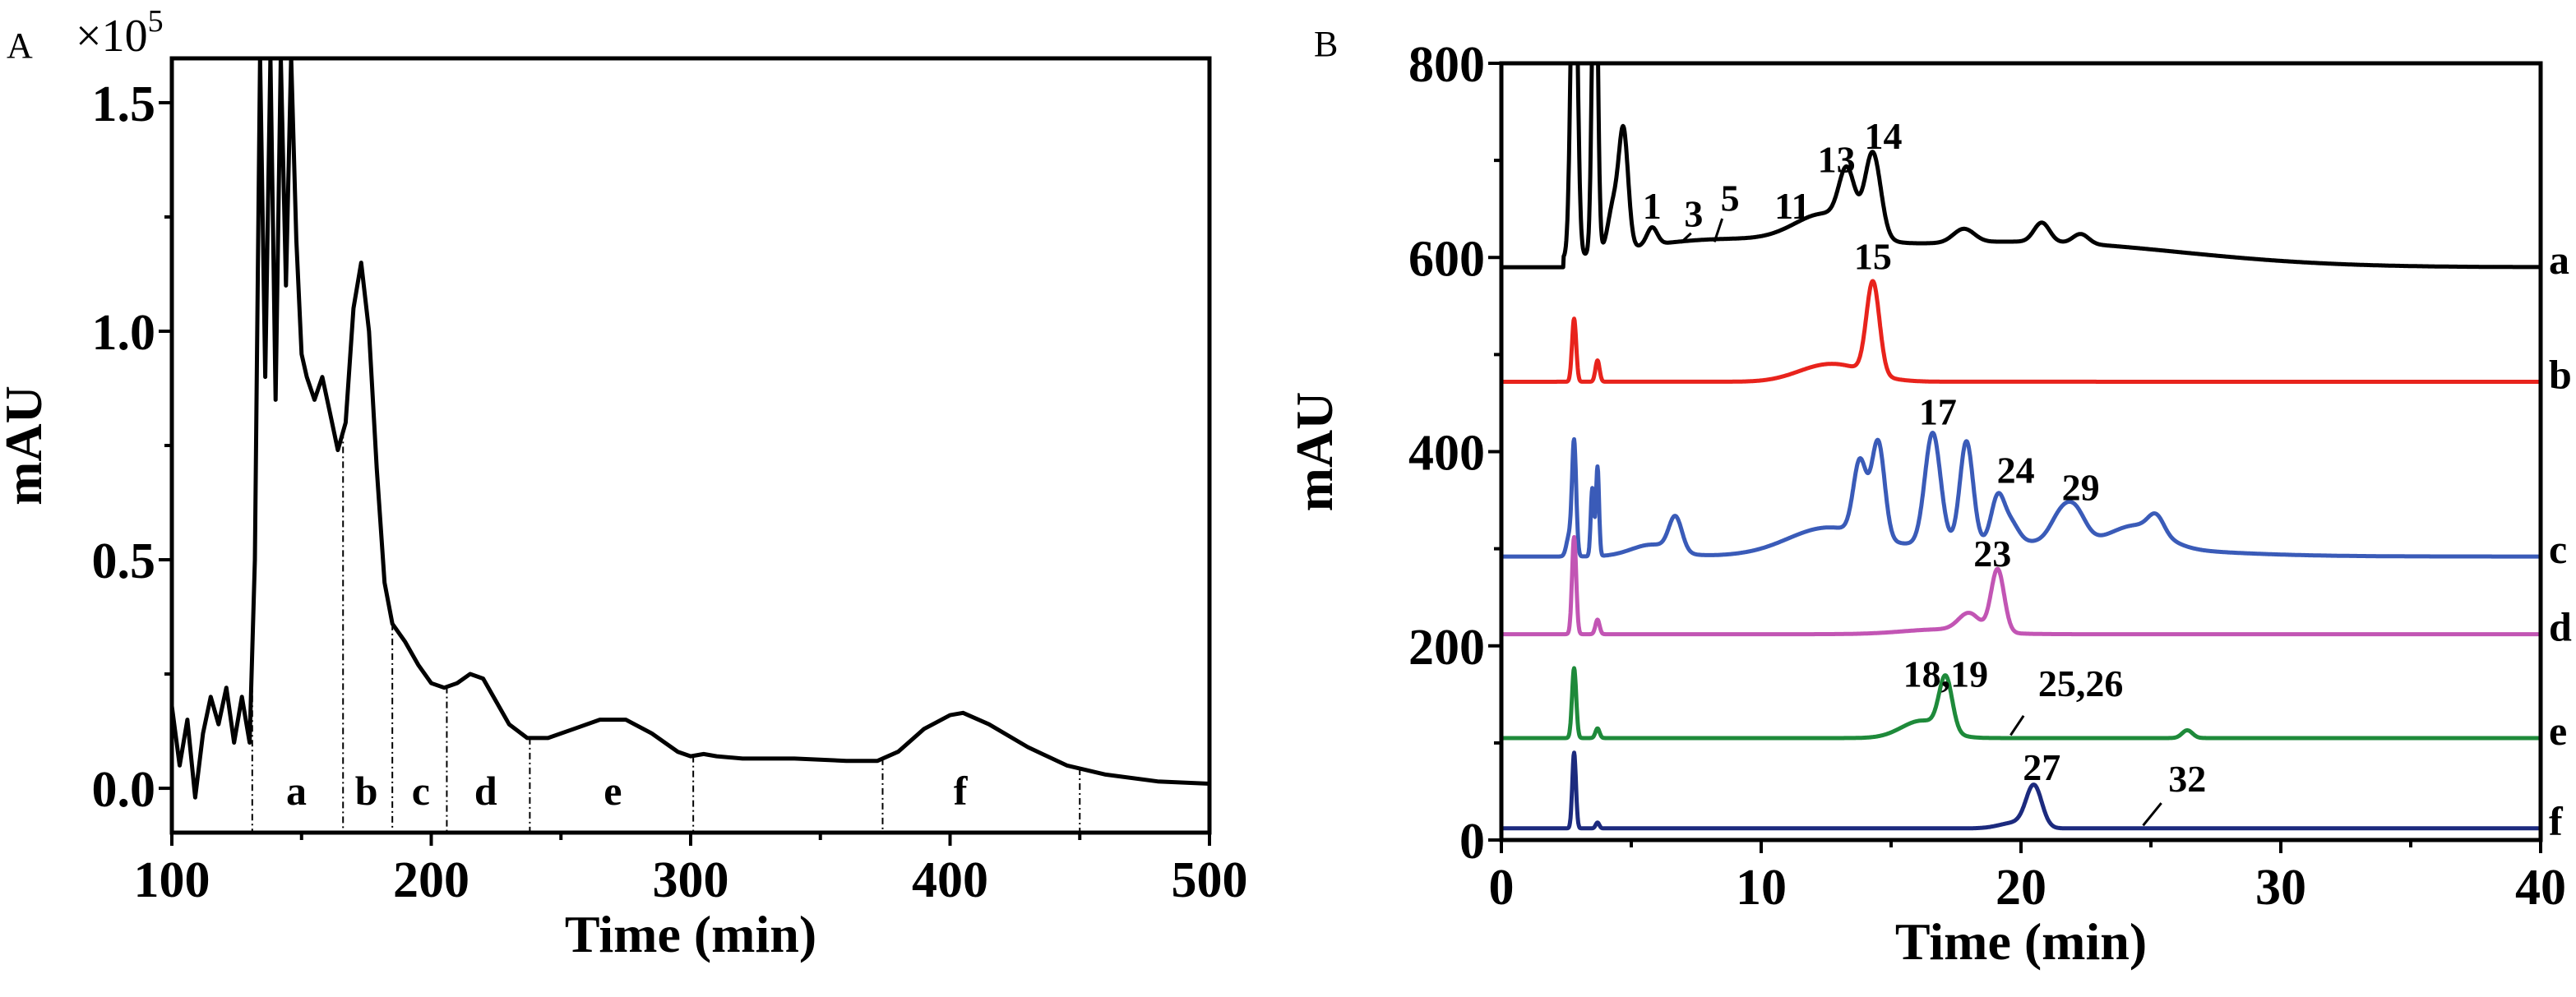 Image resolution: width=2576 pixels, height=997 pixels. What do you see at coordinates (124, 790) in the screenshot?
I see `y-tick-label: 0.0` at bounding box center [124, 790].